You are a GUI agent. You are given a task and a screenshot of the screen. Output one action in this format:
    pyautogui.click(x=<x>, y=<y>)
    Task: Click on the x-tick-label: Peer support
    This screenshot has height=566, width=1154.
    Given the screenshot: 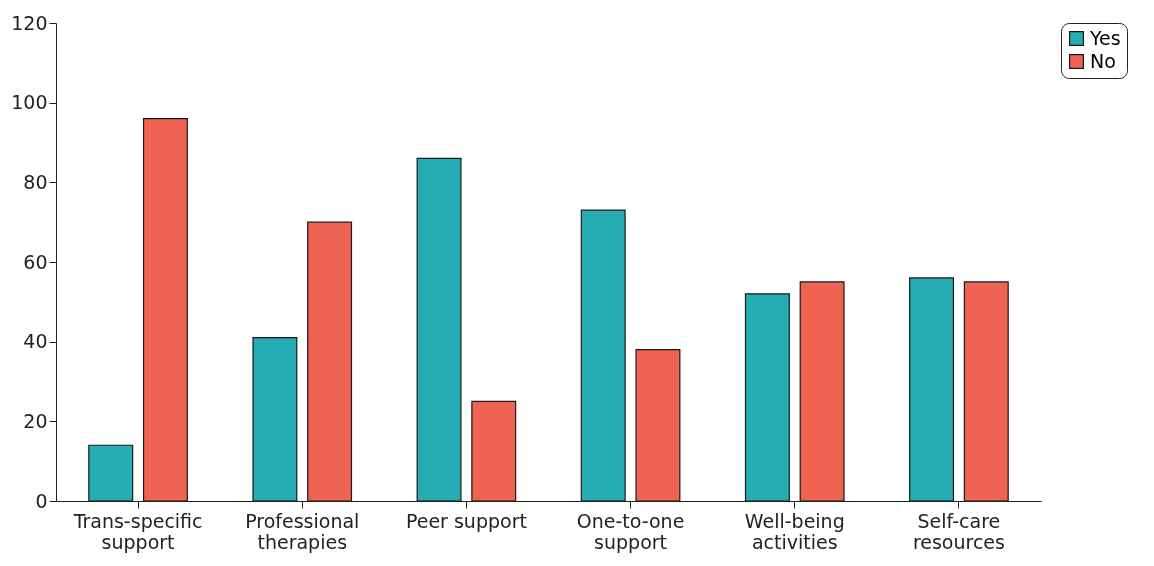 What is the action you would take?
    pyautogui.click(x=466, y=520)
    